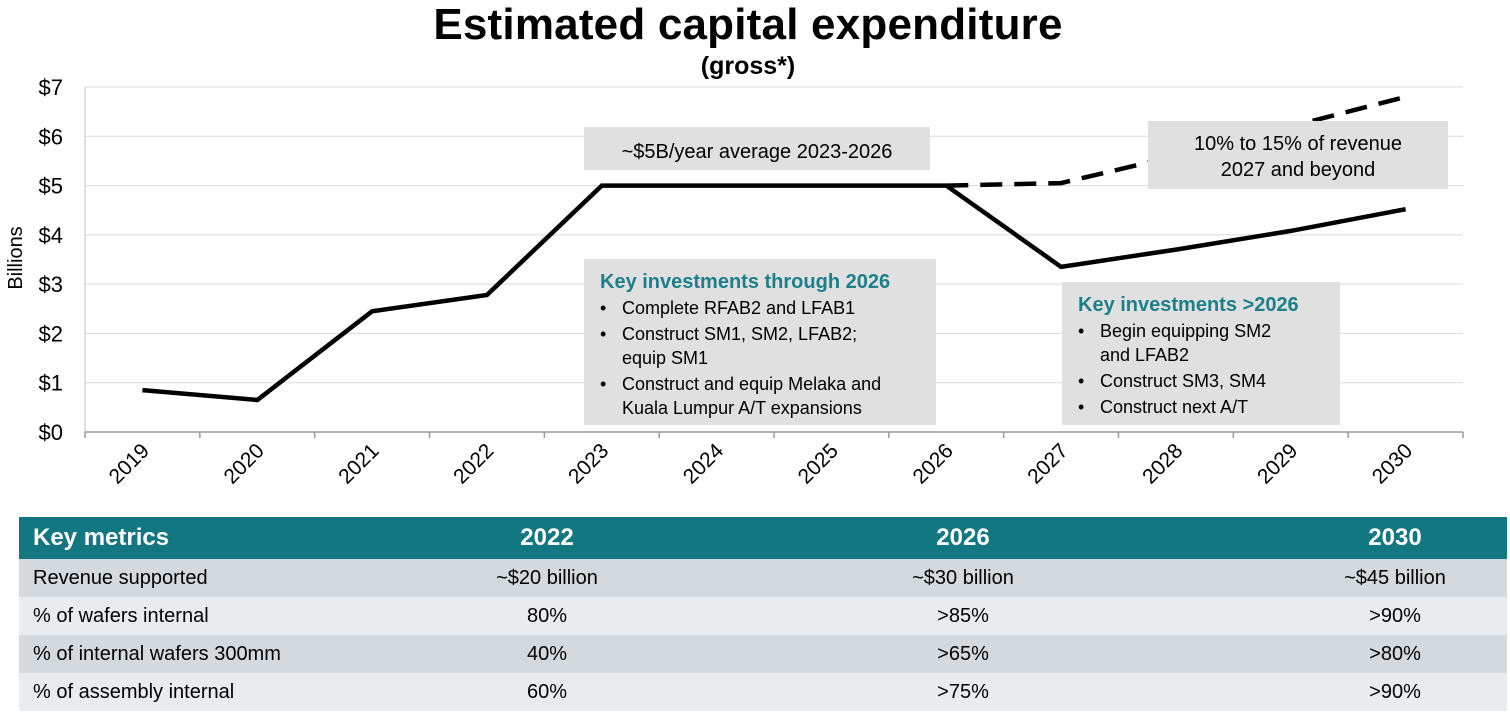 The height and width of the screenshot is (715, 1510). What do you see at coordinates (738, 308) in the screenshot?
I see `bullet-text: Complete RFAB2 and LFAB1` at bounding box center [738, 308].